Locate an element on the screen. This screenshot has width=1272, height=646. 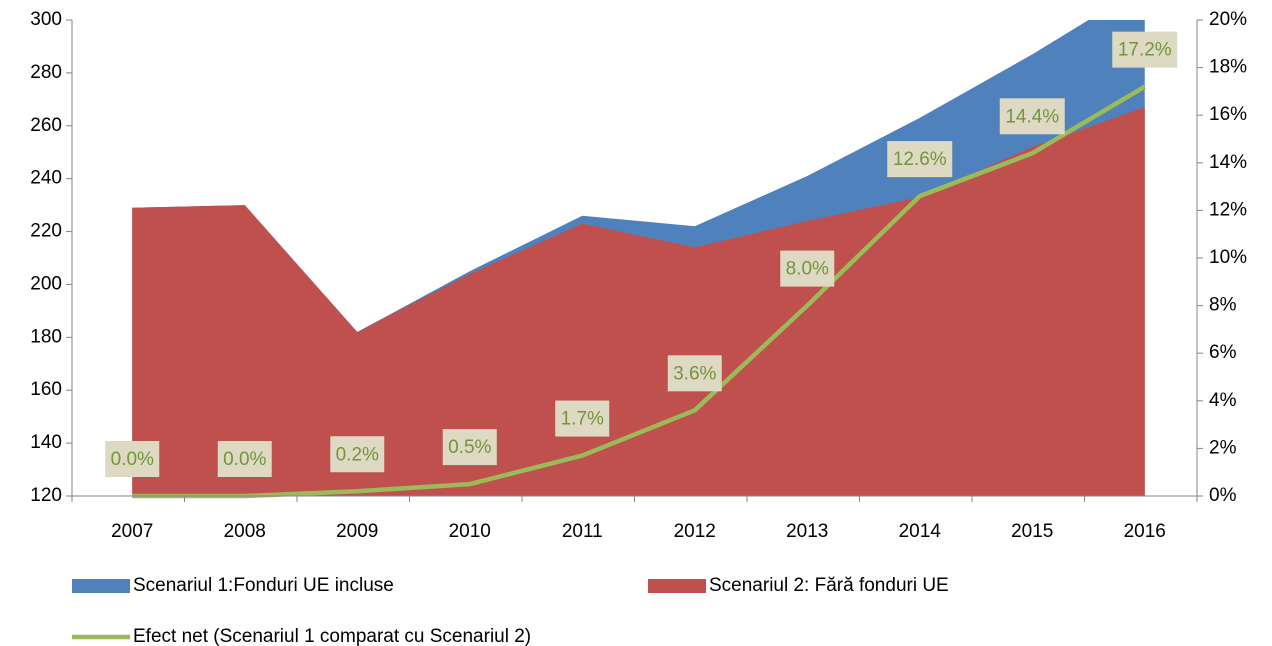
x-tick-label: 2013 is located at coordinates (807, 531).